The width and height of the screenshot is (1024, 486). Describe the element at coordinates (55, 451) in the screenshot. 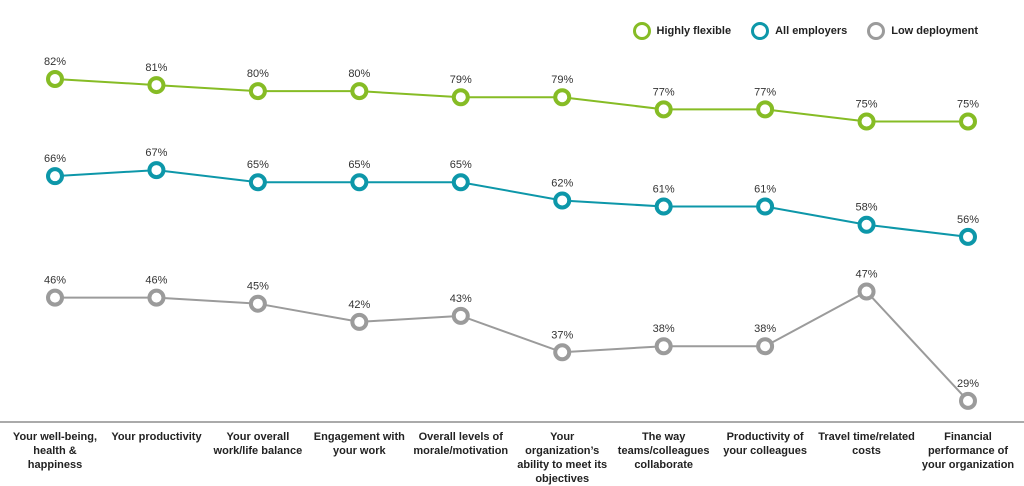

I see `category-label: Your well-being, health & happiness` at that location.